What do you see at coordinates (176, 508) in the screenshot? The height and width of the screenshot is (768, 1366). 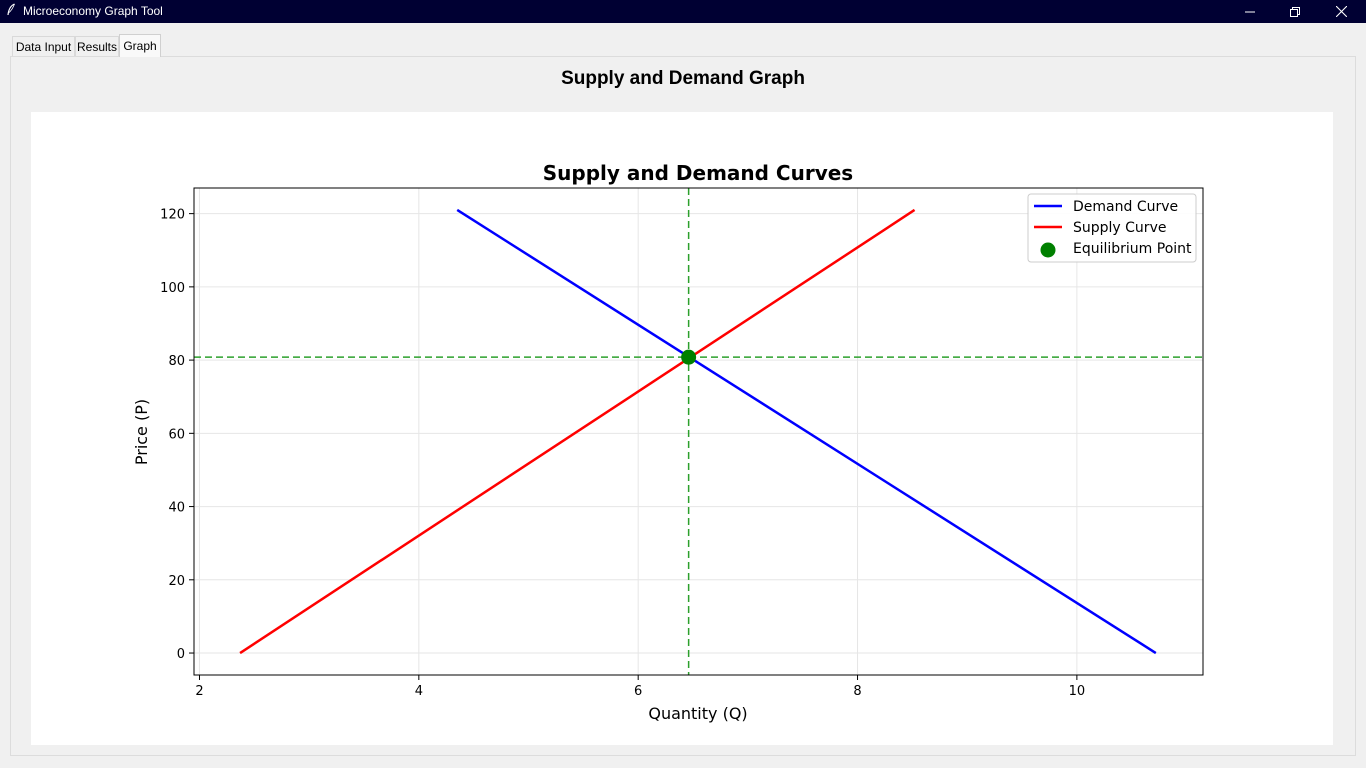 I see `y-tick-label: 40` at bounding box center [176, 508].